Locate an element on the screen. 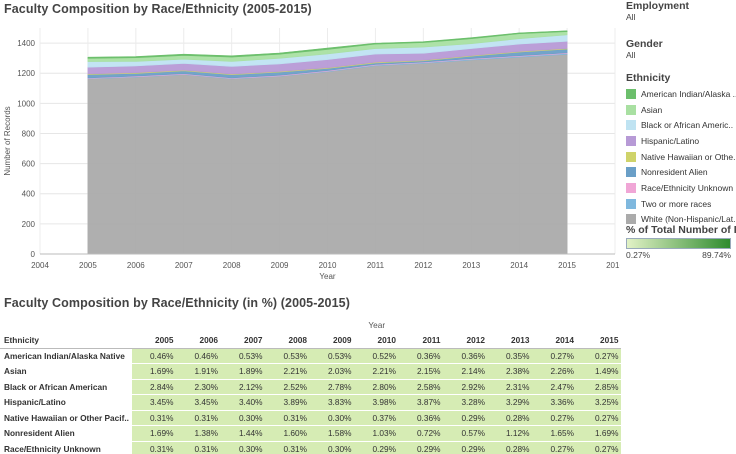  percent-cell: 0.35% is located at coordinates (510, 356).